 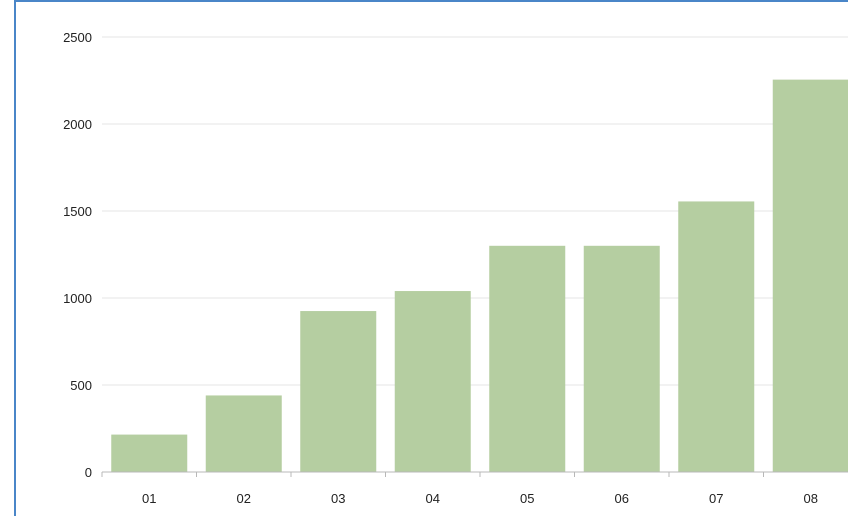 What do you see at coordinates (77, 124) in the screenshot?
I see `y-tick-label: 2000` at bounding box center [77, 124].